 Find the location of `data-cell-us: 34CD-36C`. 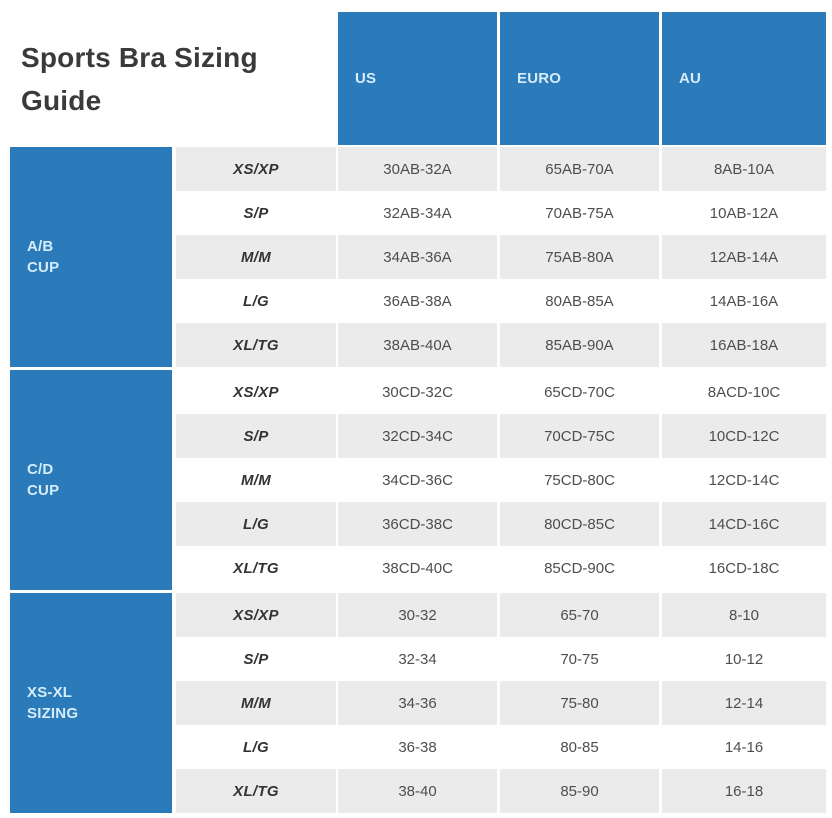

data-cell-us: 34CD-36C is located at coordinates (417, 480).